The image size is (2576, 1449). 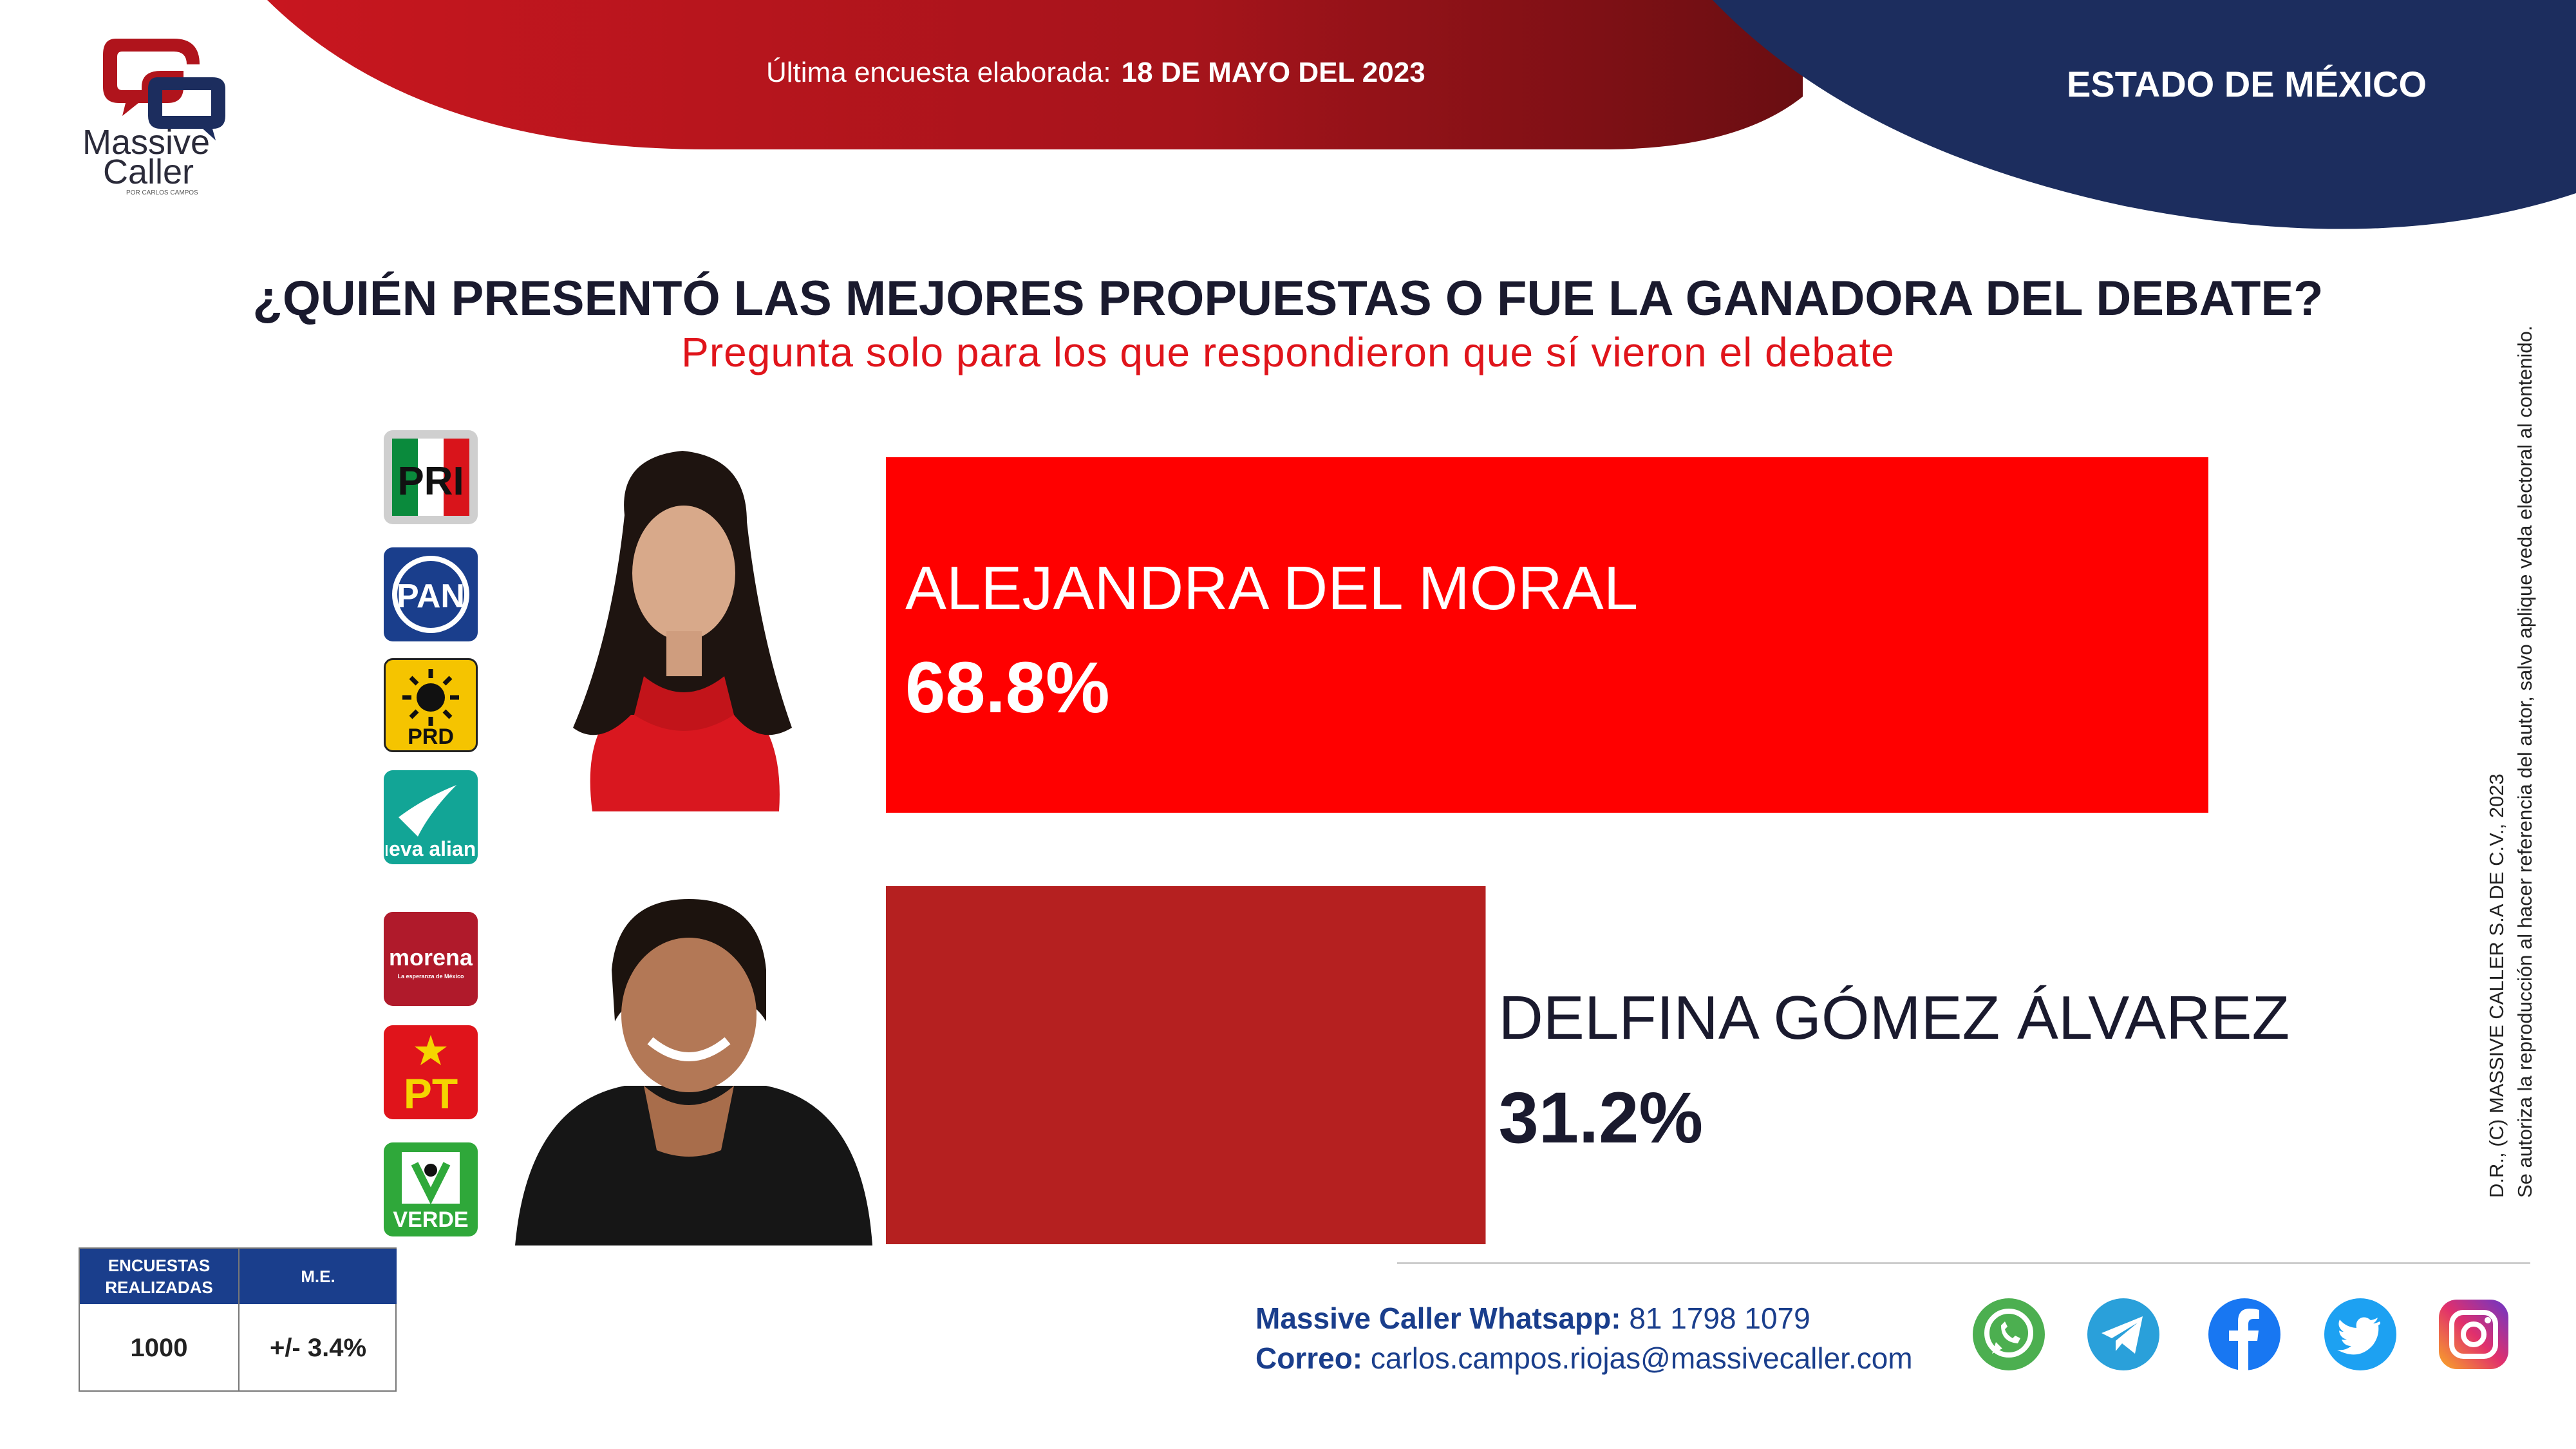 What do you see at coordinates (430, 481) in the screenshot?
I see `pri-text: PRI` at bounding box center [430, 481].